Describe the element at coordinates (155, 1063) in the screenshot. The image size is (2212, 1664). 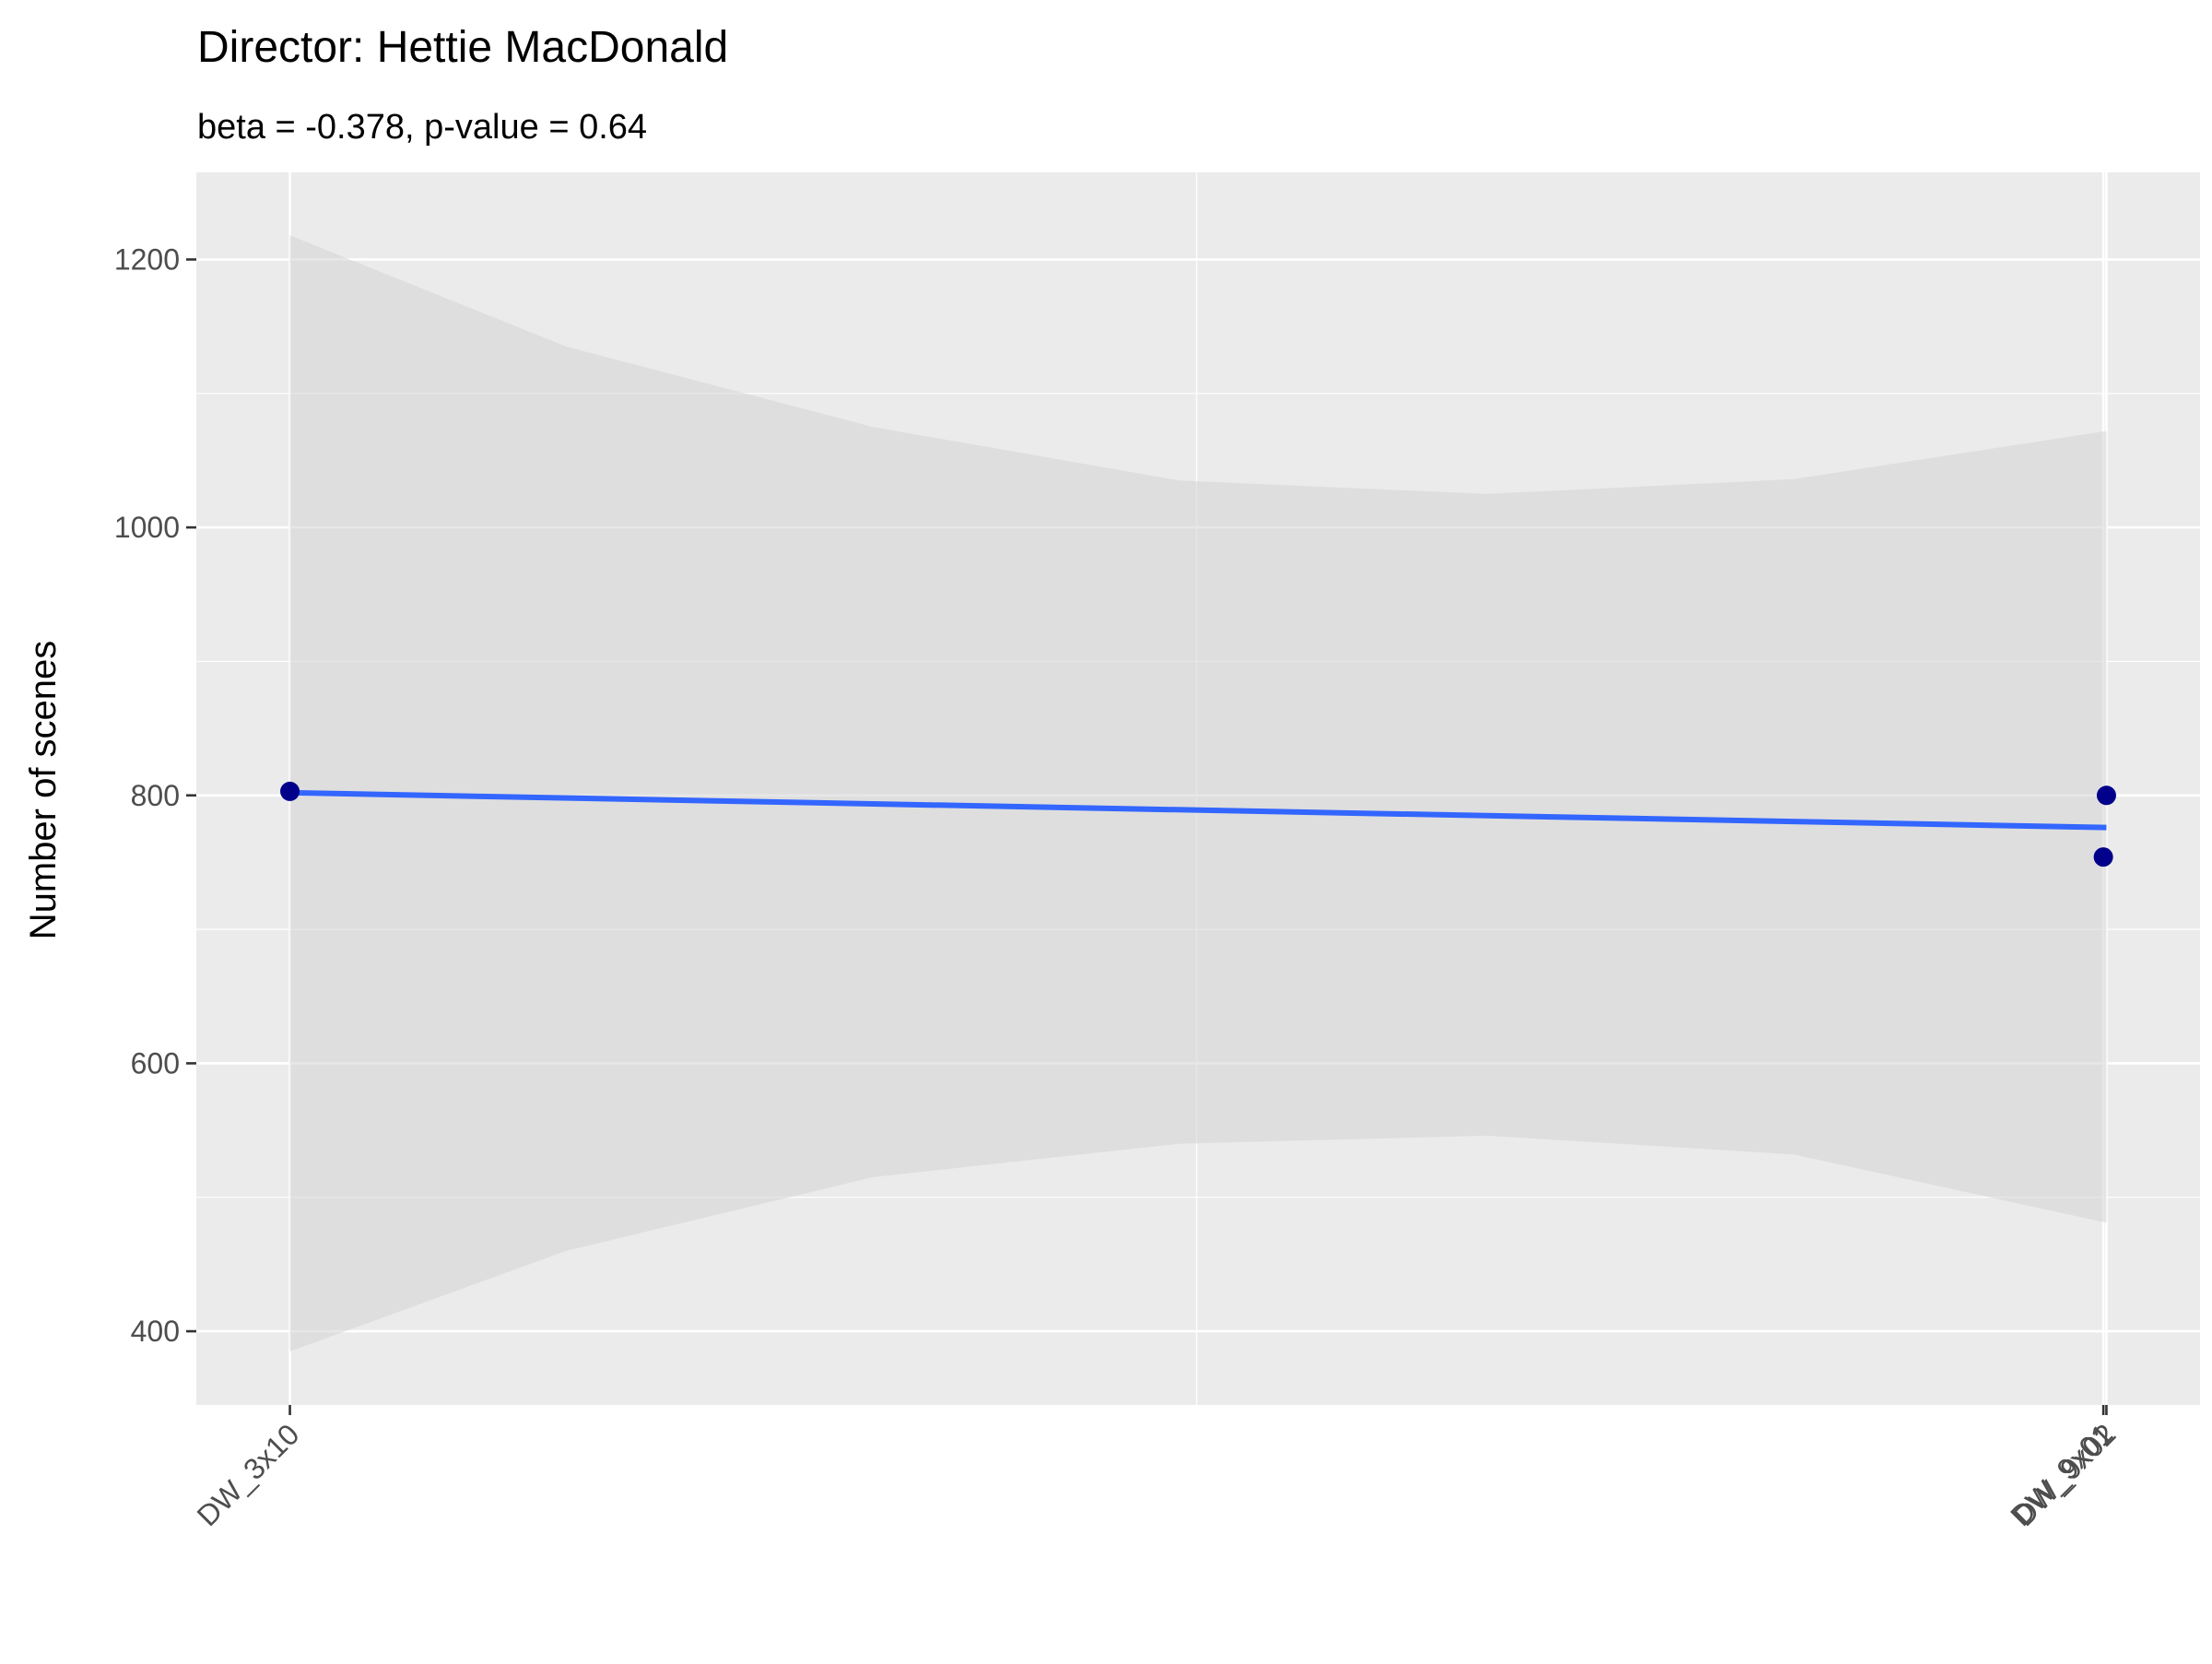
I see `y-tick-label: 600` at that location.